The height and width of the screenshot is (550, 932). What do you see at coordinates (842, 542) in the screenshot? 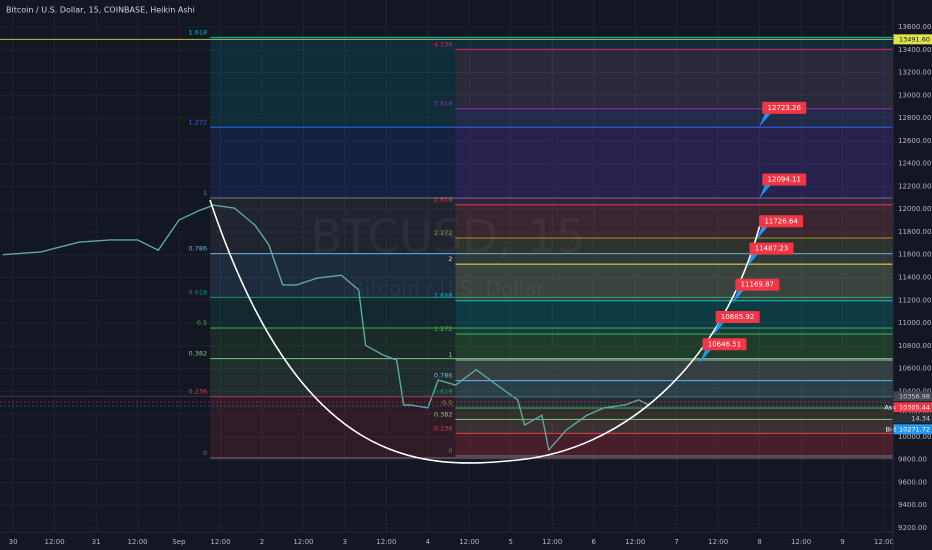
I see `x-tick-label: 9` at bounding box center [842, 542].